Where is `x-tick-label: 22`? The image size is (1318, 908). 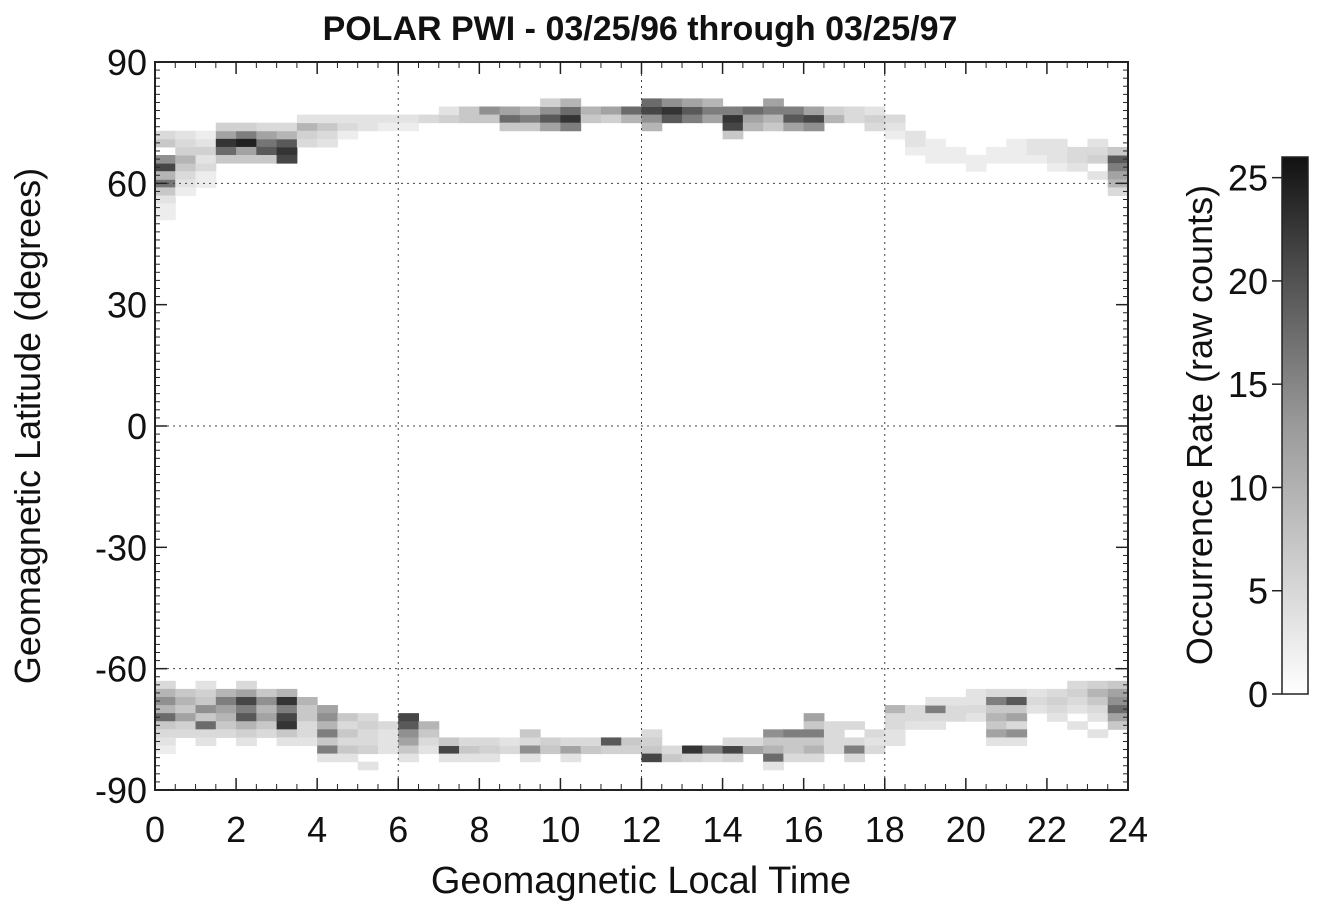
x-tick-label: 22 is located at coordinates (1047, 829).